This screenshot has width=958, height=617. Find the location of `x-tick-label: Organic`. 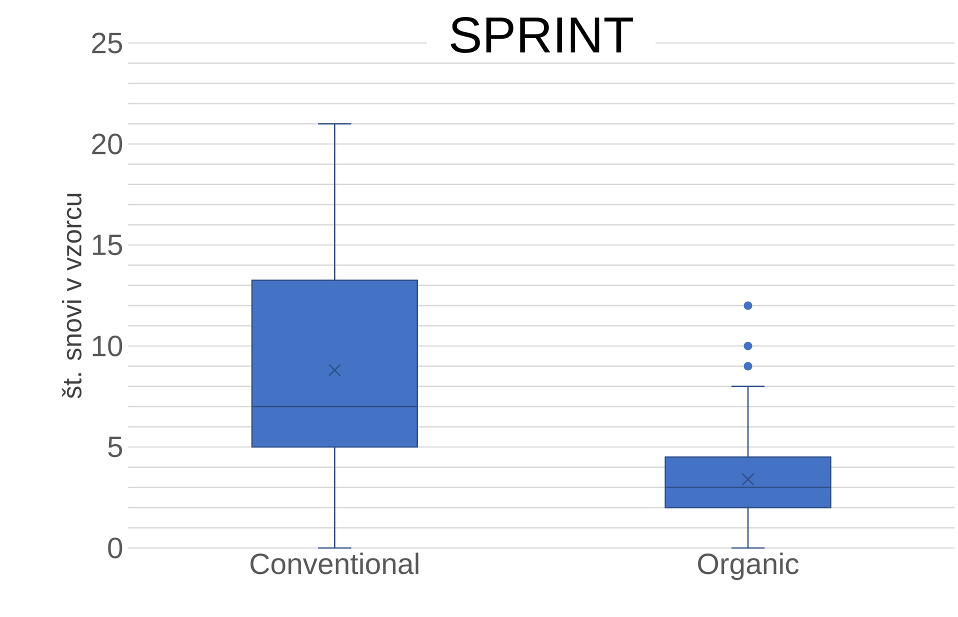

x-tick-label: Organic is located at coordinates (748, 566).